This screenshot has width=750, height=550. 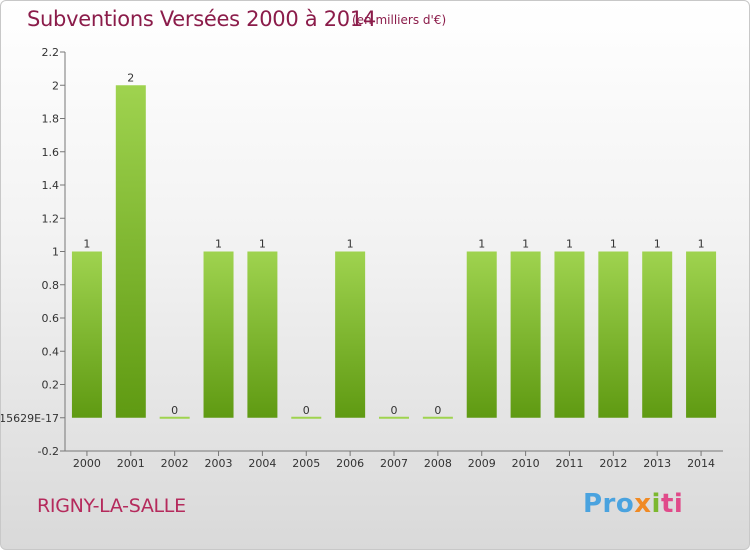 I want to click on x-tick-label: 2008, so click(x=438, y=463).